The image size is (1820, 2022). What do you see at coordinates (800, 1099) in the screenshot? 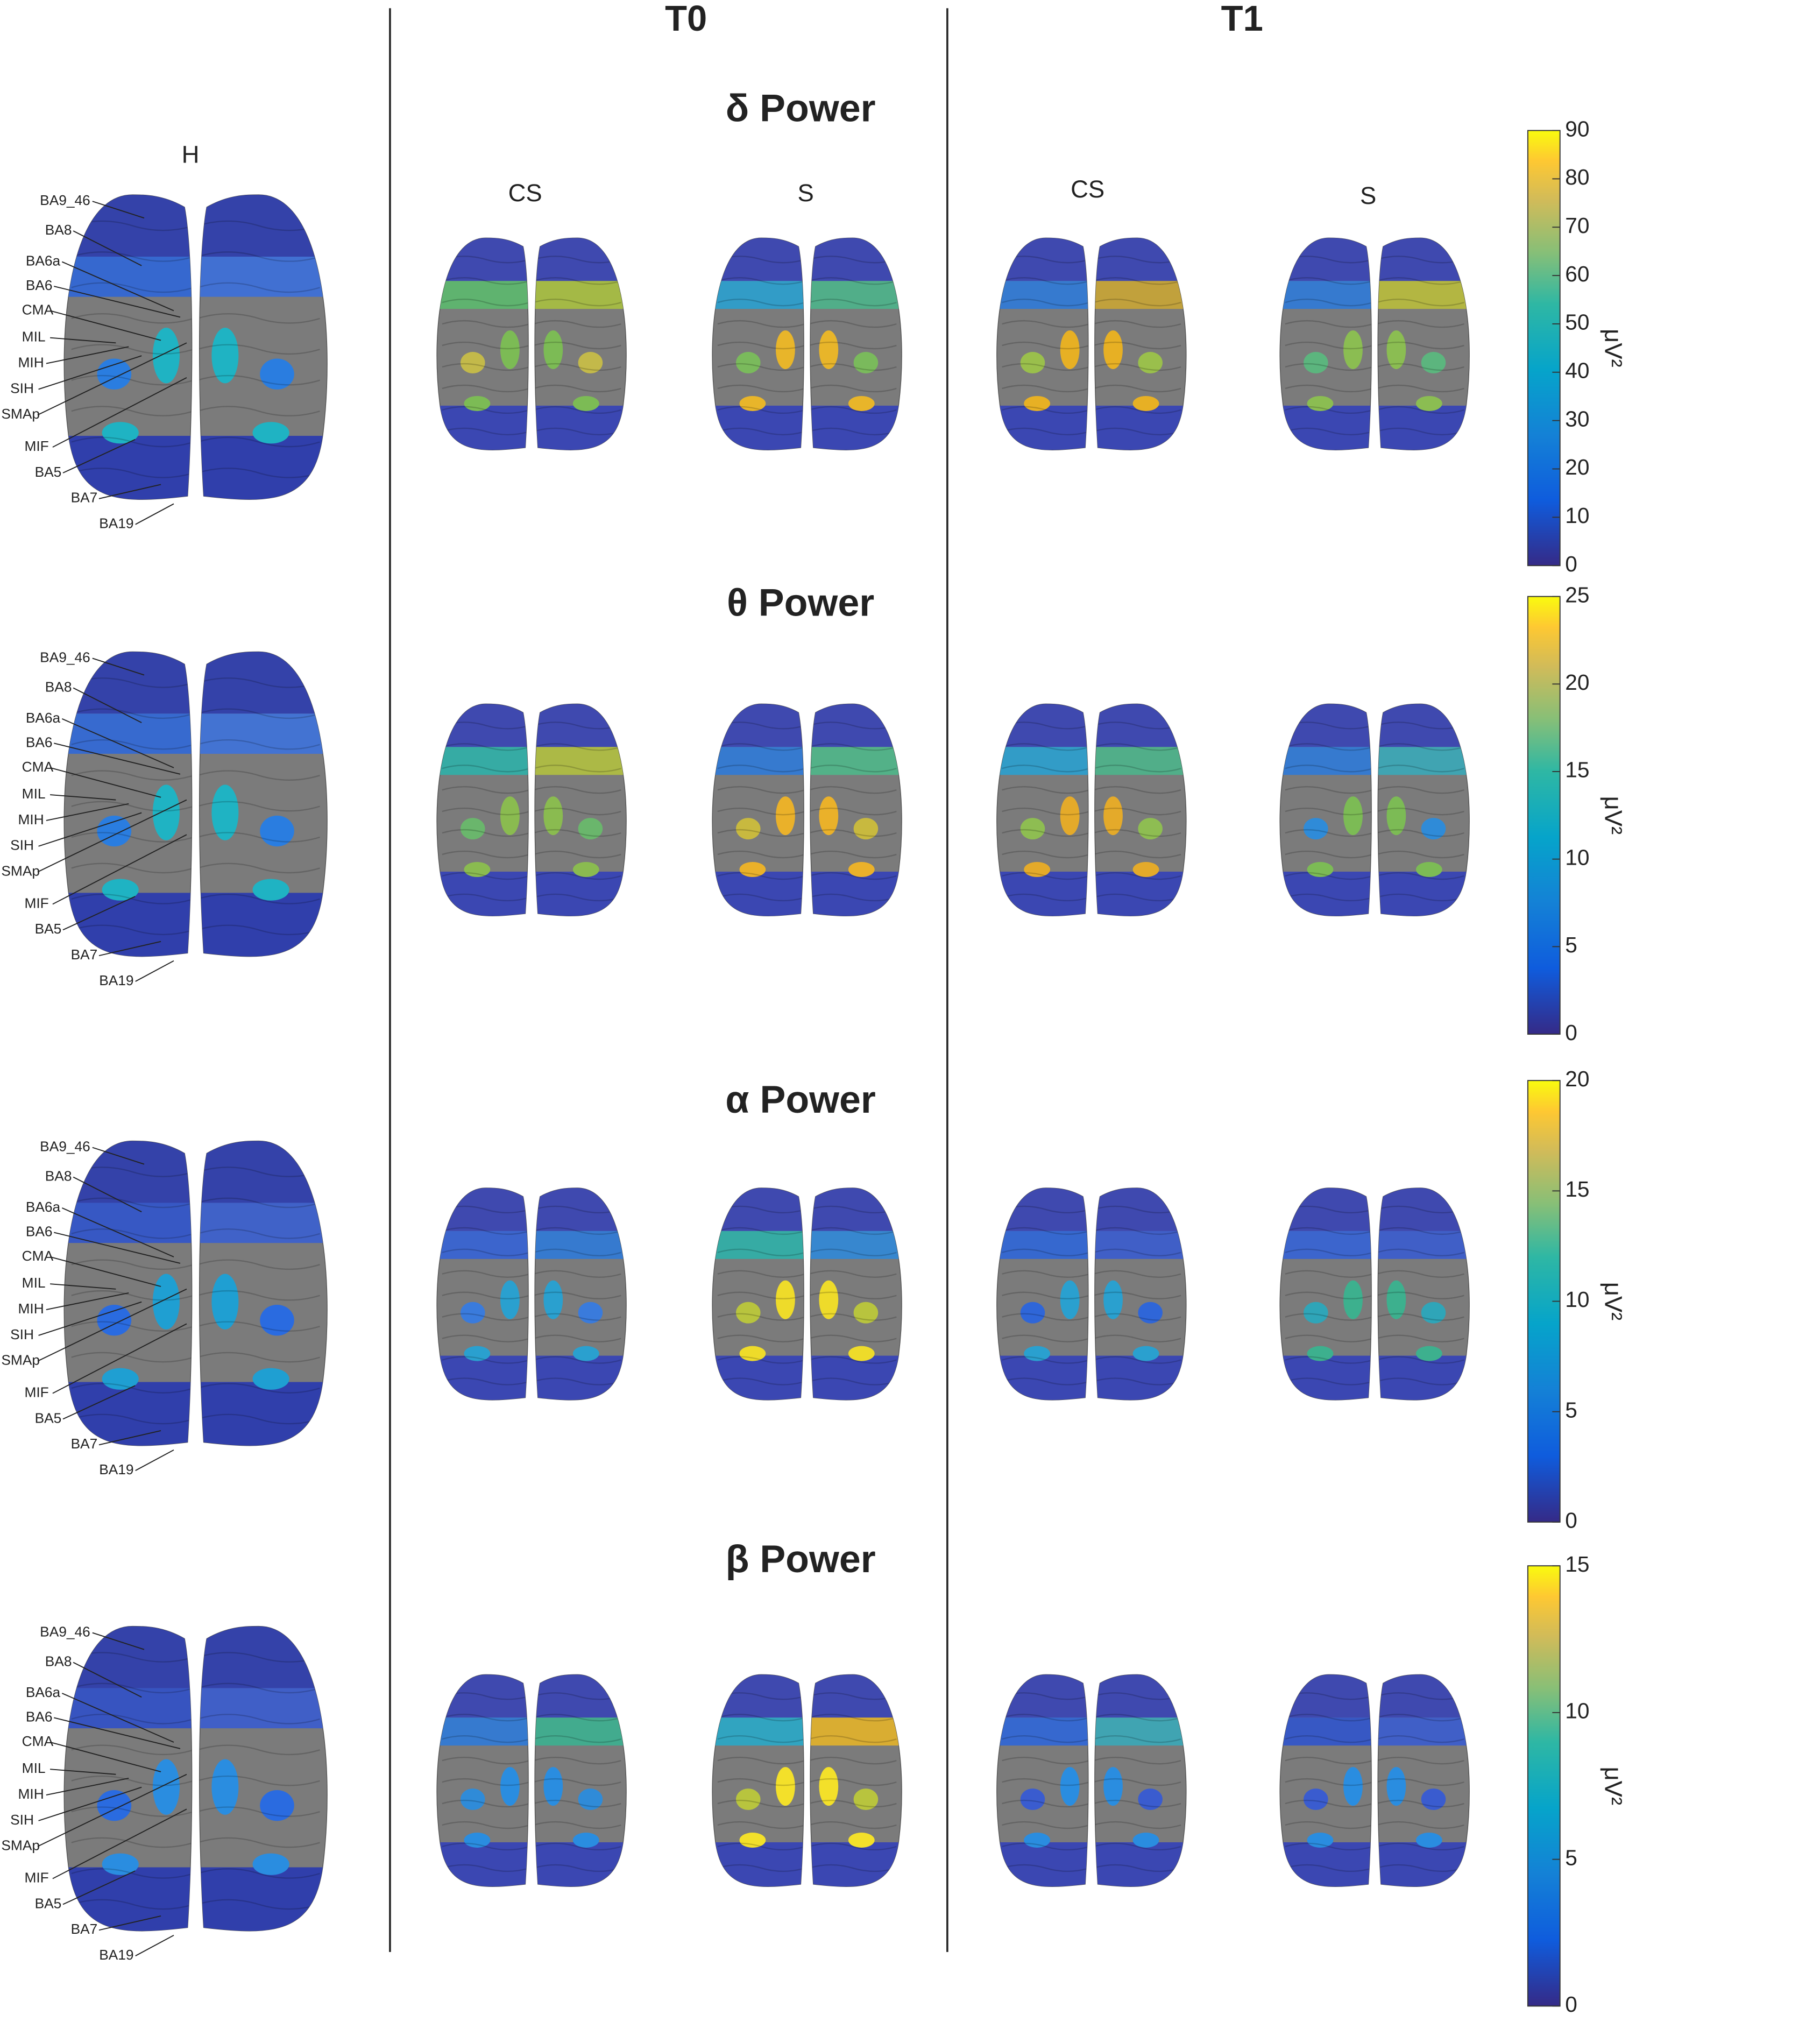
I see `row-title: α Power` at bounding box center [800, 1099].